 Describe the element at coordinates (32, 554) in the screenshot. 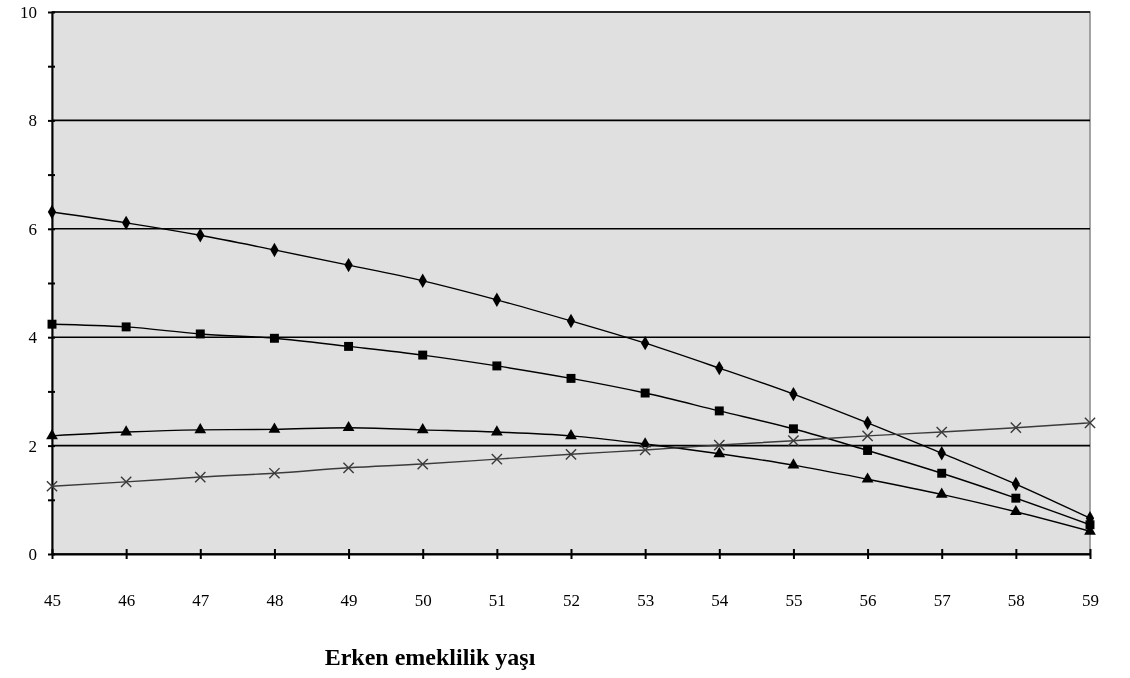

I see `y-tick-label: 0` at that location.